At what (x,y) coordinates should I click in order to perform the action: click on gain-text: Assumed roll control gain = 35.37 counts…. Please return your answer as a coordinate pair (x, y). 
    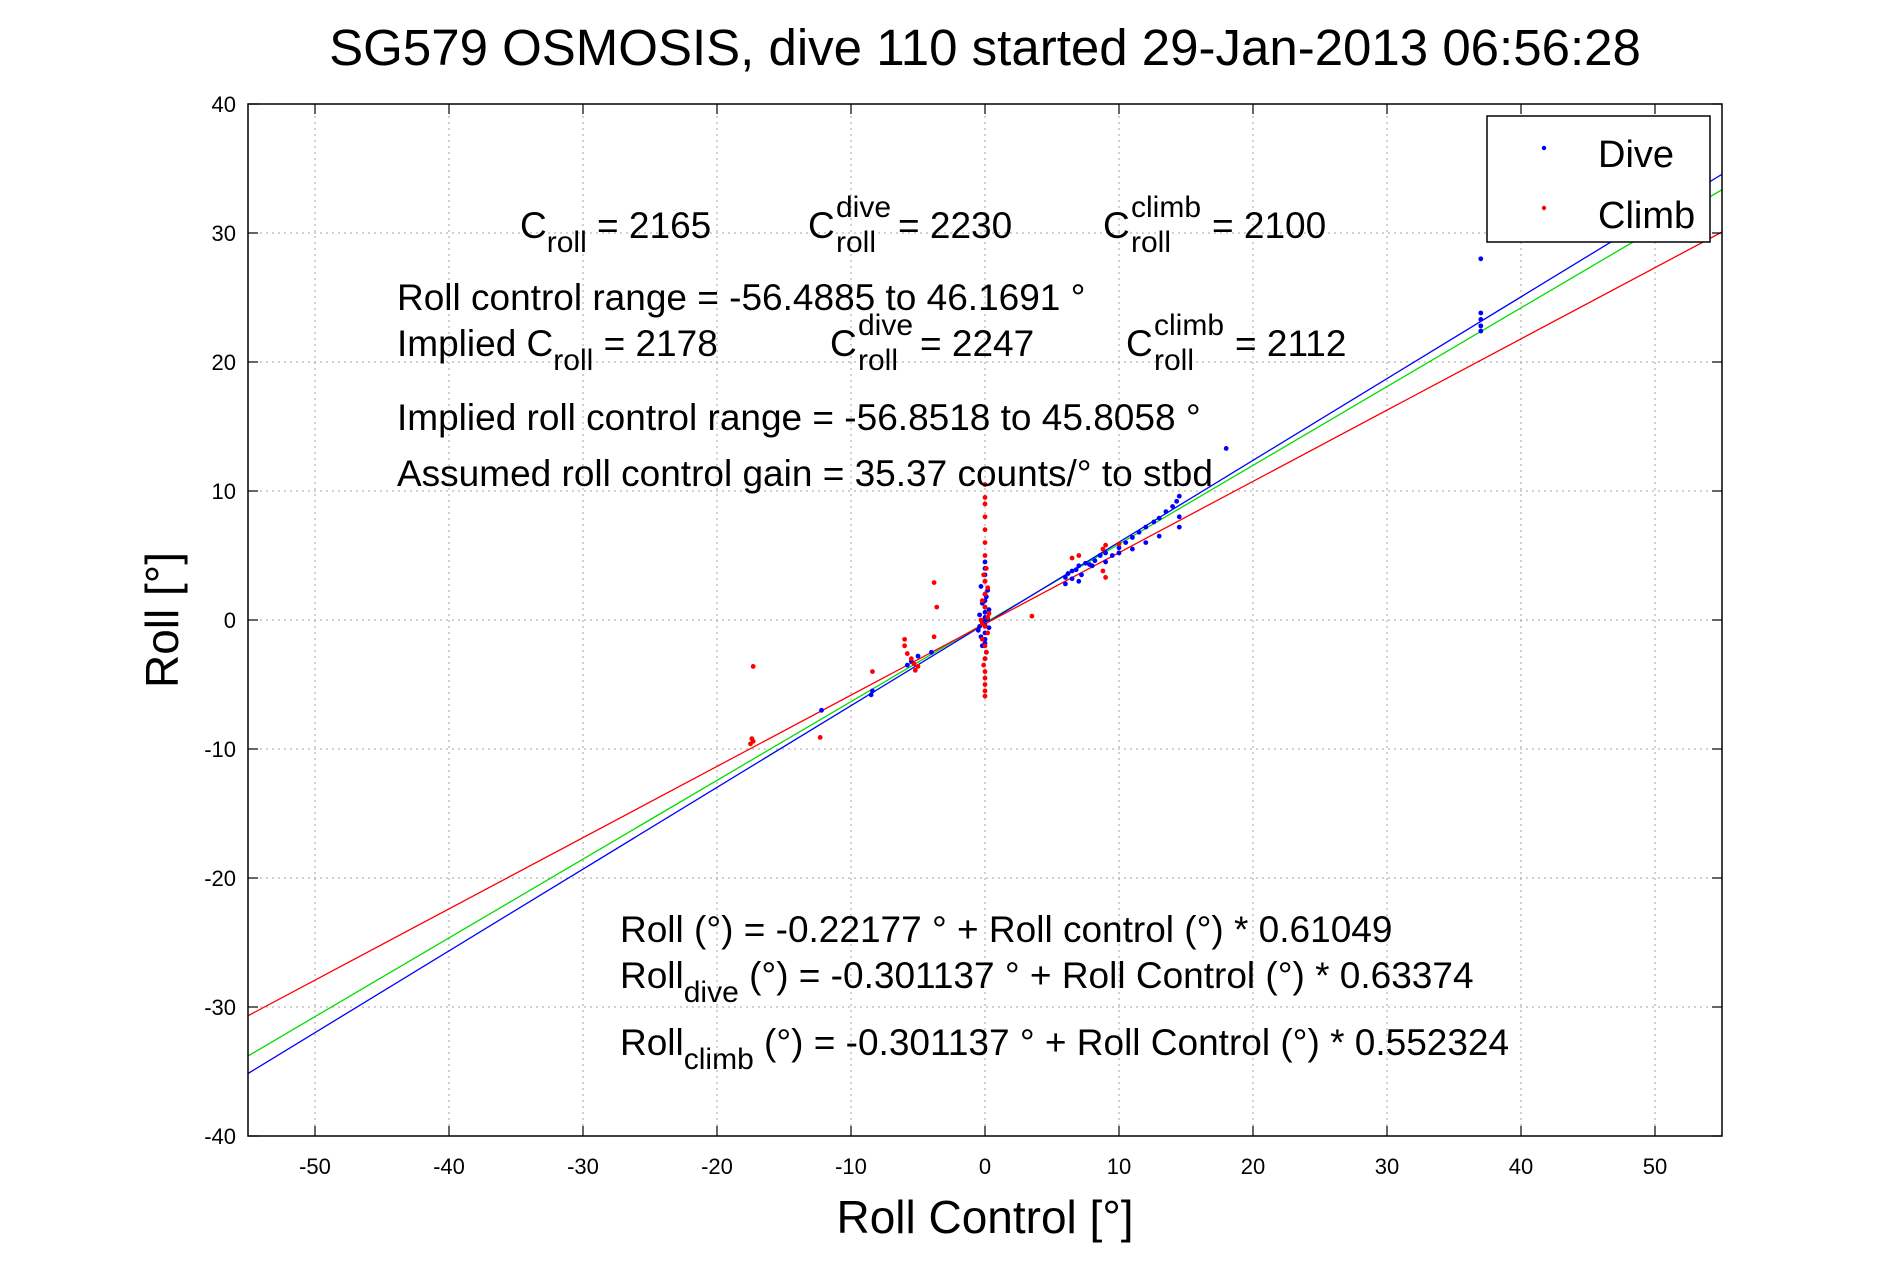
    Looking at the image, I should click on (805, 473).